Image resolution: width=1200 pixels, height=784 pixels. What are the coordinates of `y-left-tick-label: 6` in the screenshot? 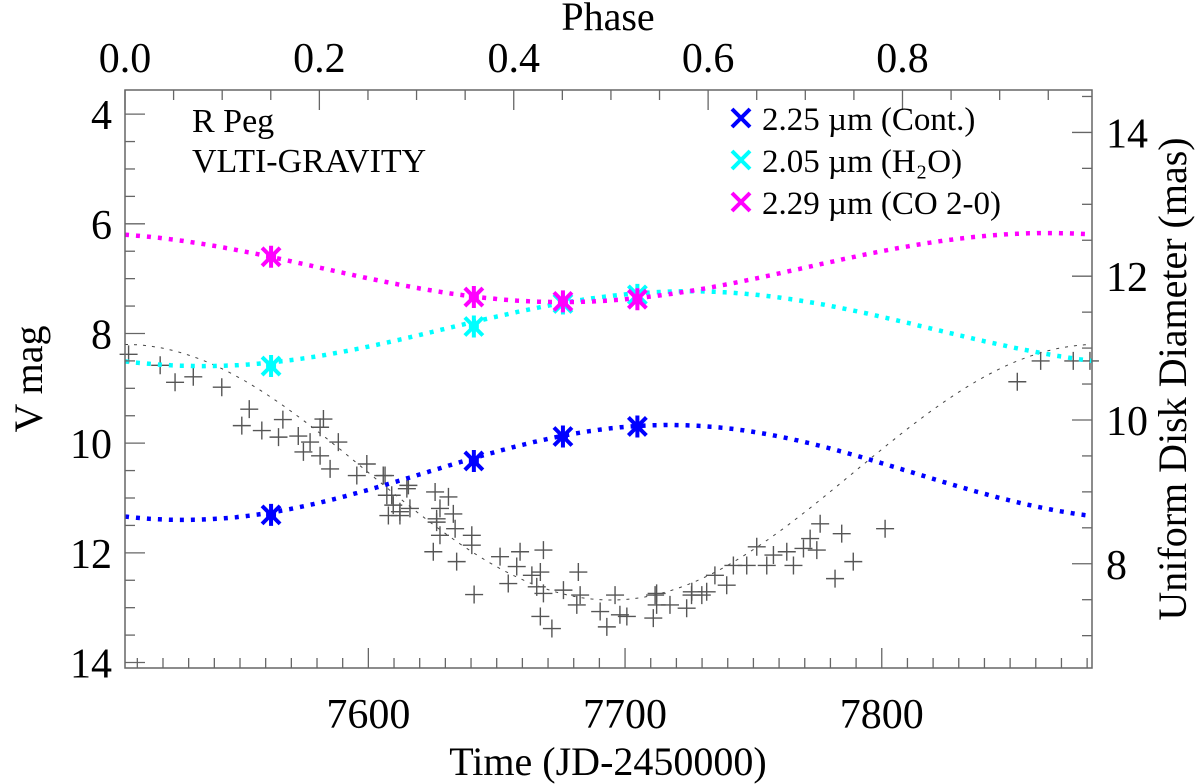 It's located at (101, 226).